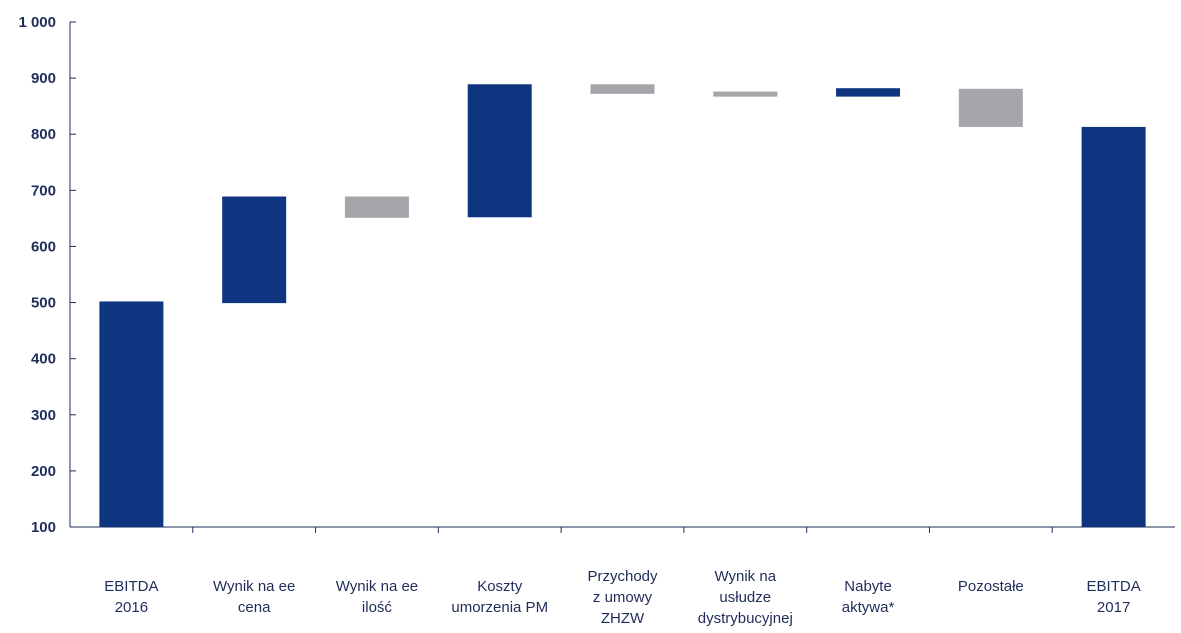 The image size is (1181, 633). What do you see at coordinates (868, 586) in the screenshot?
I see `x-category-label-line: Nabyte` at bounding box center [868, 586].